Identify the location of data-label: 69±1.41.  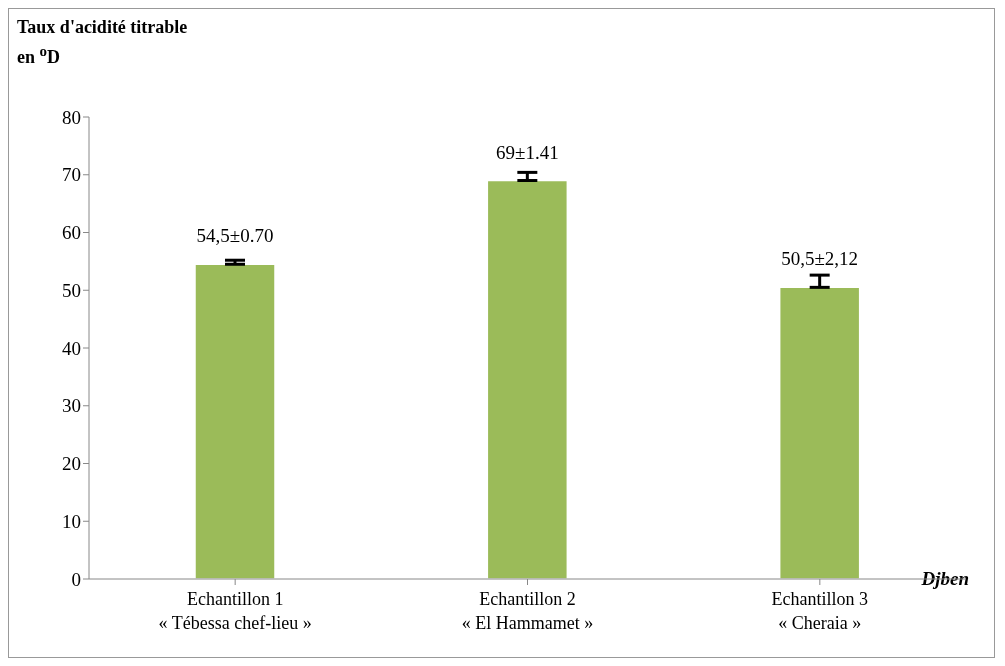
(527, 152).